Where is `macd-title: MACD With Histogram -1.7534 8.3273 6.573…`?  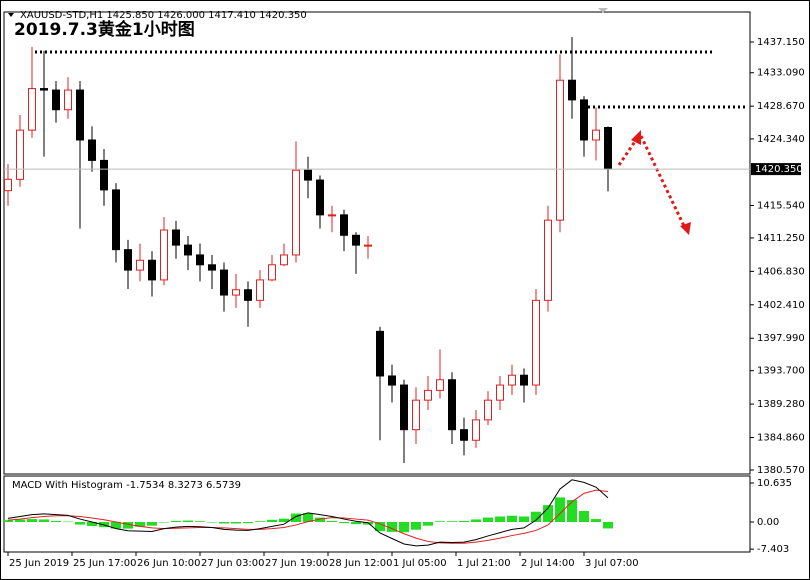 macd-title: MACD With Histogram -1.7534 8.3273 6.573… is located at coordinates (126, 485).